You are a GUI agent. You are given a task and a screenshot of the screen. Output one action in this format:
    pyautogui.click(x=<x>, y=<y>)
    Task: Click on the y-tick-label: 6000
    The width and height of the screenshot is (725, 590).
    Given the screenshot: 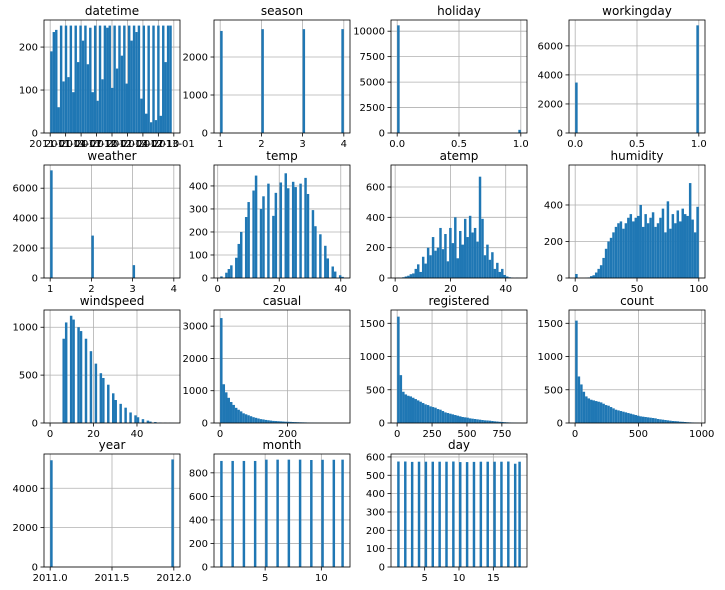 What is the action you would take?
    pyautogui.click(x=550, y=46)
    